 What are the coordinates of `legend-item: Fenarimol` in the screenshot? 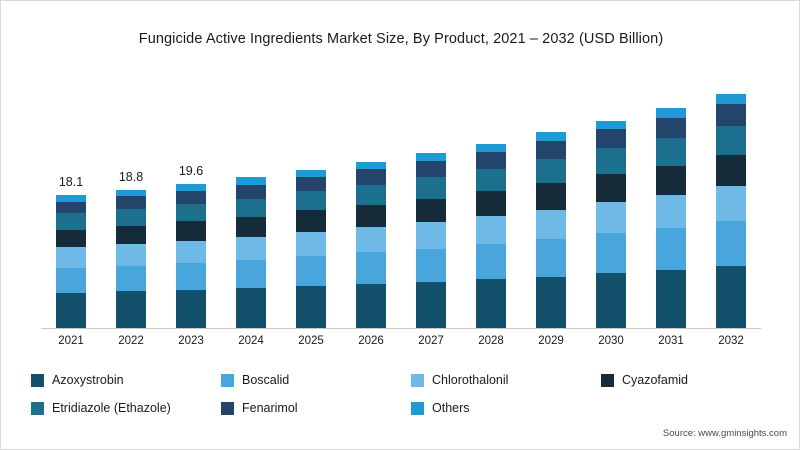 It's located at (259, 408).